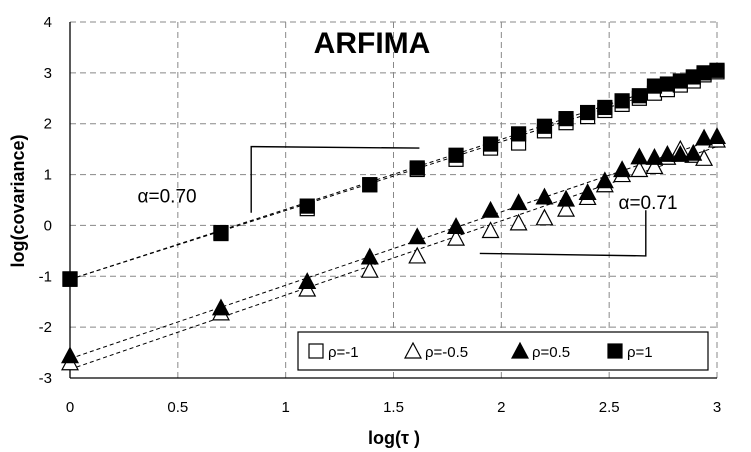 The image size is (751, 452). I want to click on x-tick-label: 1, so click(285, 407).